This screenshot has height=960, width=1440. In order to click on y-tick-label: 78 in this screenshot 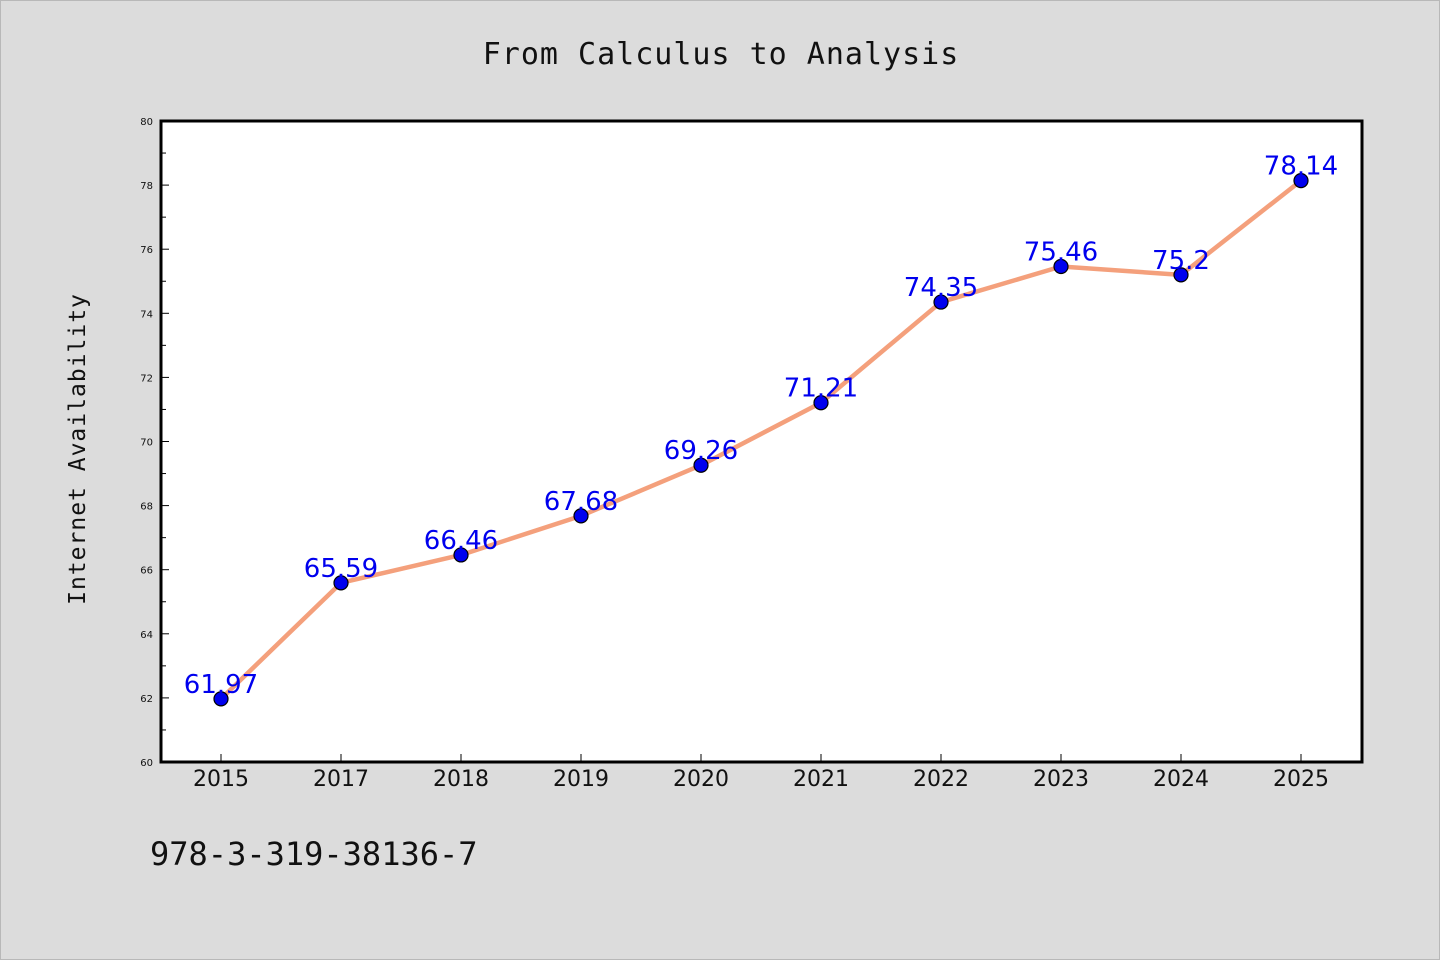, I will do `click(146, 186)`.